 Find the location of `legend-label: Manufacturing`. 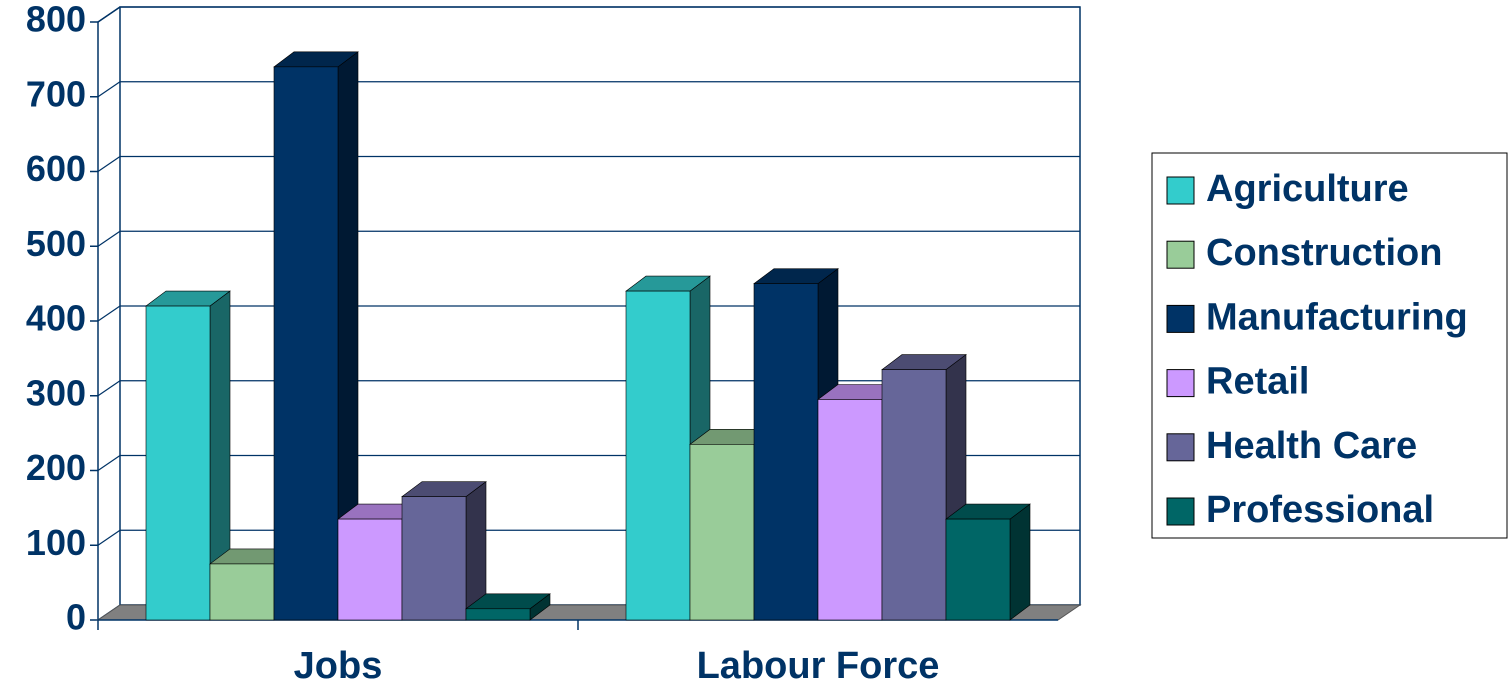

legend-label: Manufacturing is located at coordinates (1337, 317).